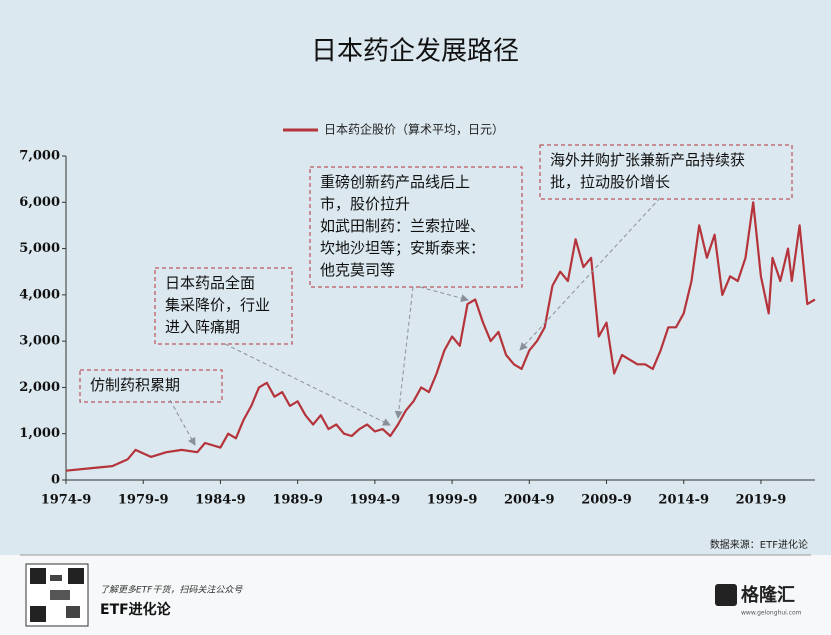  Describe the element at coordinates (610, 182) in the screenshot. I see `annotation-text: 批，拉动股价增长` at that location.